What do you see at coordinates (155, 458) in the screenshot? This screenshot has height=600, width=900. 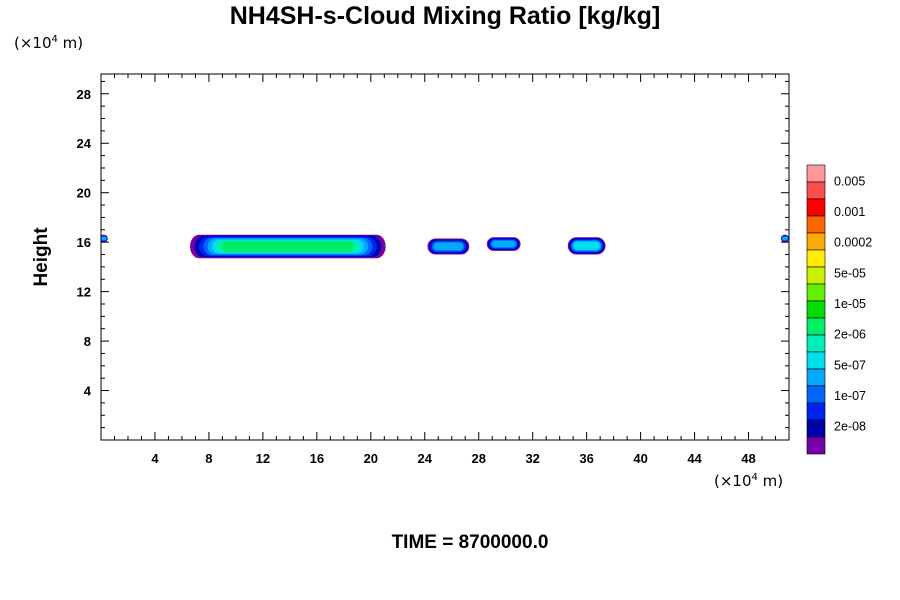 I see `x-tick-label: 4` at bounding box center [155, 458].